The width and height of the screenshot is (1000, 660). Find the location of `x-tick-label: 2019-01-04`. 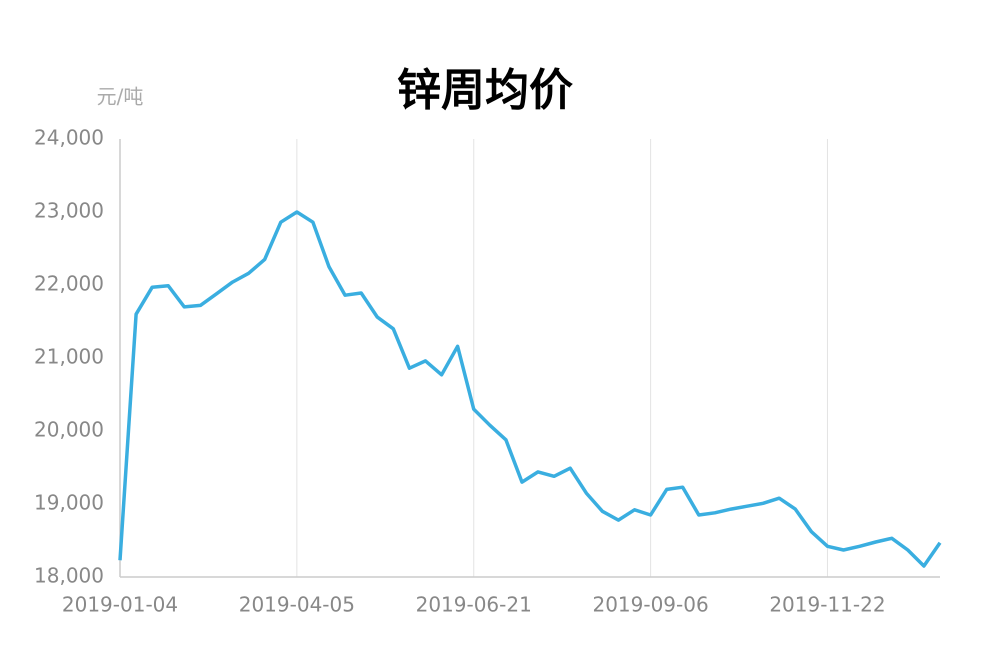

x-tick-label: 2019-01-04 is located at coordinates (120, 605).